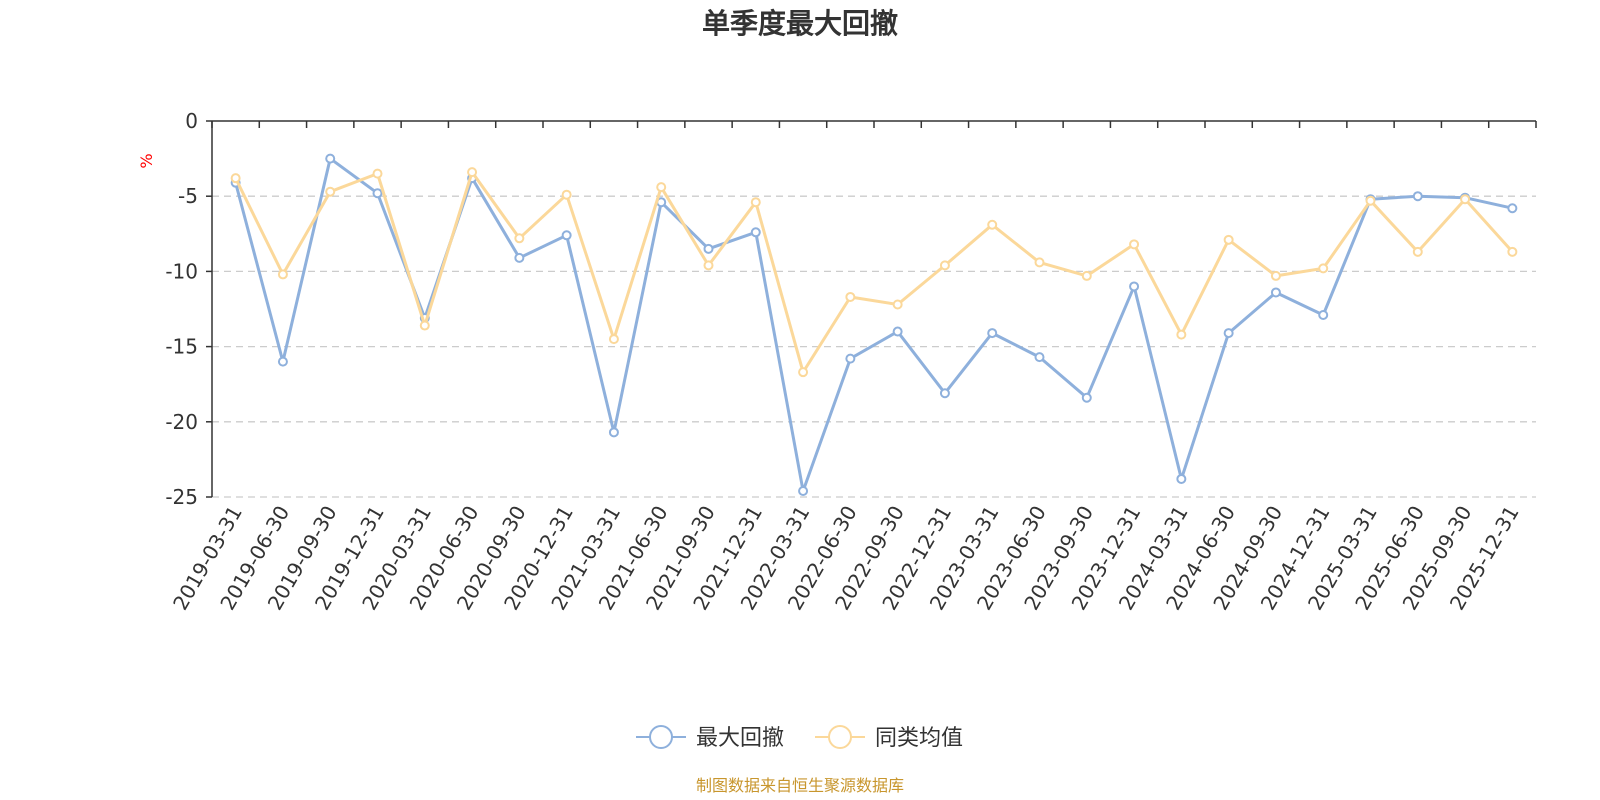  I want to click on legend-label-1: 同类均值, so click(919, 738).